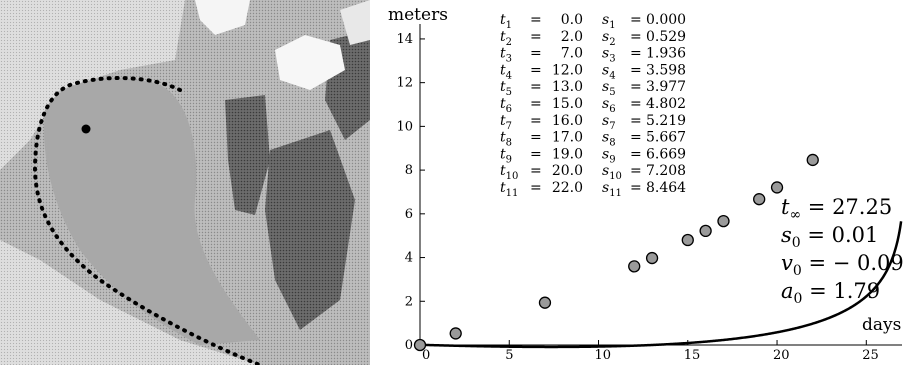 The height and width of the screenshot is (365, 905). Describe the element at coordinates (572, 54) in the screenshot. I see `table-t-value: 7.0` at that location.